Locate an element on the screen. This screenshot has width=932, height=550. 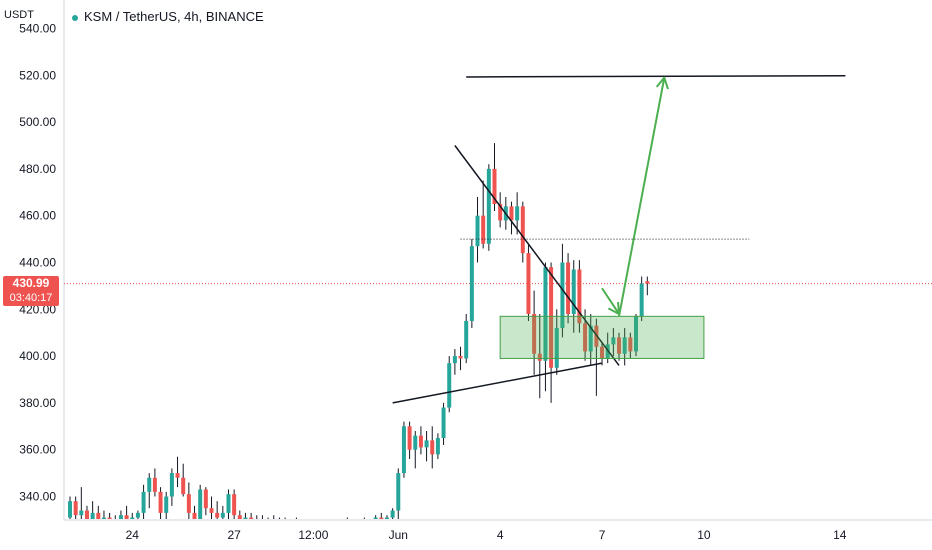
symbol-title-text: KSM / TetherUS, 4h, BINANCE is located at coordinates (174, 16).